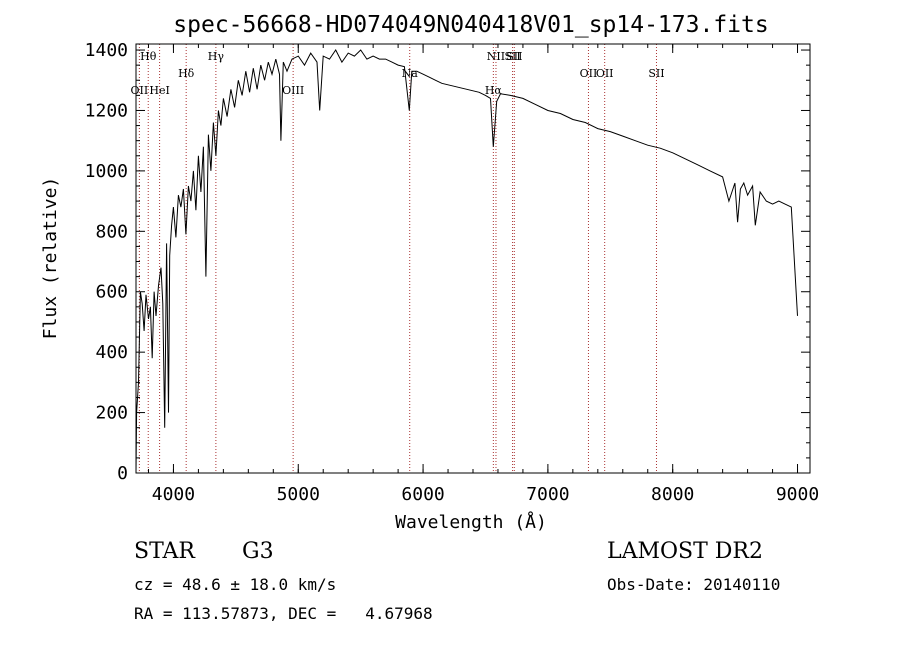 The image size is (900, 649). What do you see at coordinates (122, 473) in the screenshot?
I see `y-tick-label: 0` at bounding box center [122, 473].